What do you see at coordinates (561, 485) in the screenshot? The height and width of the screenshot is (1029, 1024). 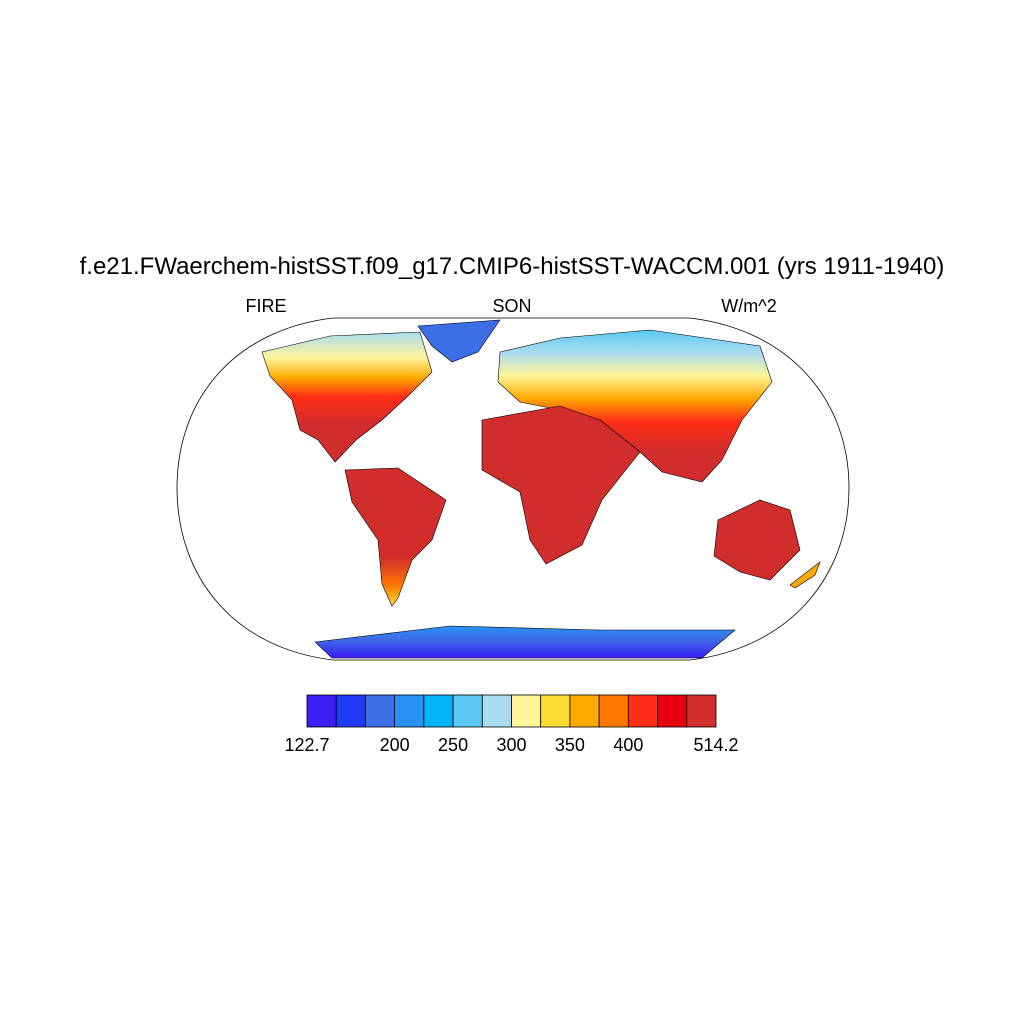 I see `africa` at bounding box center [561, 485].